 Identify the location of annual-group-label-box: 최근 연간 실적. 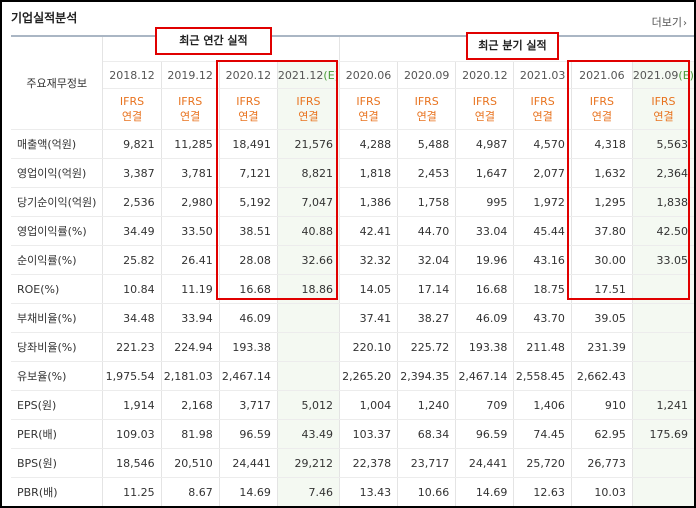
(213, 41).